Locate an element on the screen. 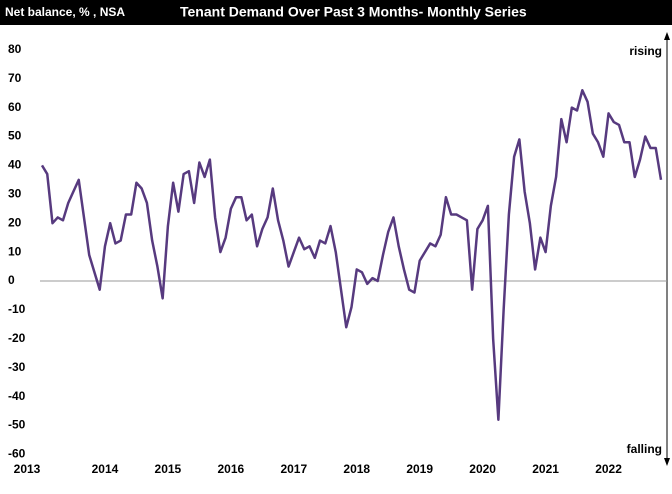 The image size is (672, 494). x-tick-label: 2020 is located at coordinates (482, 469).